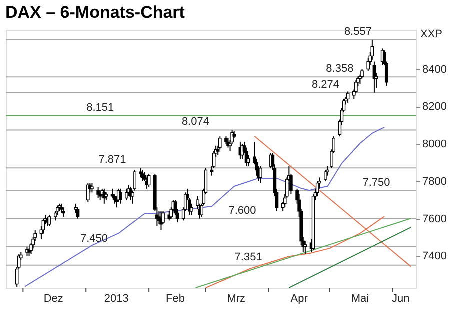  What do you see at coordinates (242, 210) in the screenshot?
I see `annotation: 7.600` at bounding box center [242, 210].